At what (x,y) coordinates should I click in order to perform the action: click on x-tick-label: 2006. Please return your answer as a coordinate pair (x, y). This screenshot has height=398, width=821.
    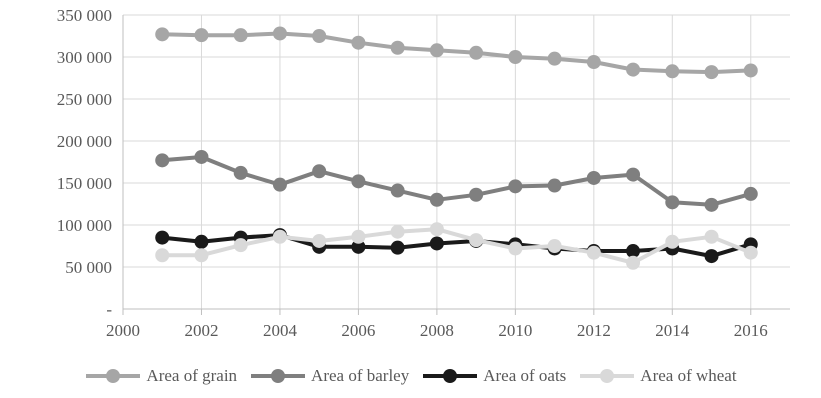
    Looking at the image, I should click on (358, 330).